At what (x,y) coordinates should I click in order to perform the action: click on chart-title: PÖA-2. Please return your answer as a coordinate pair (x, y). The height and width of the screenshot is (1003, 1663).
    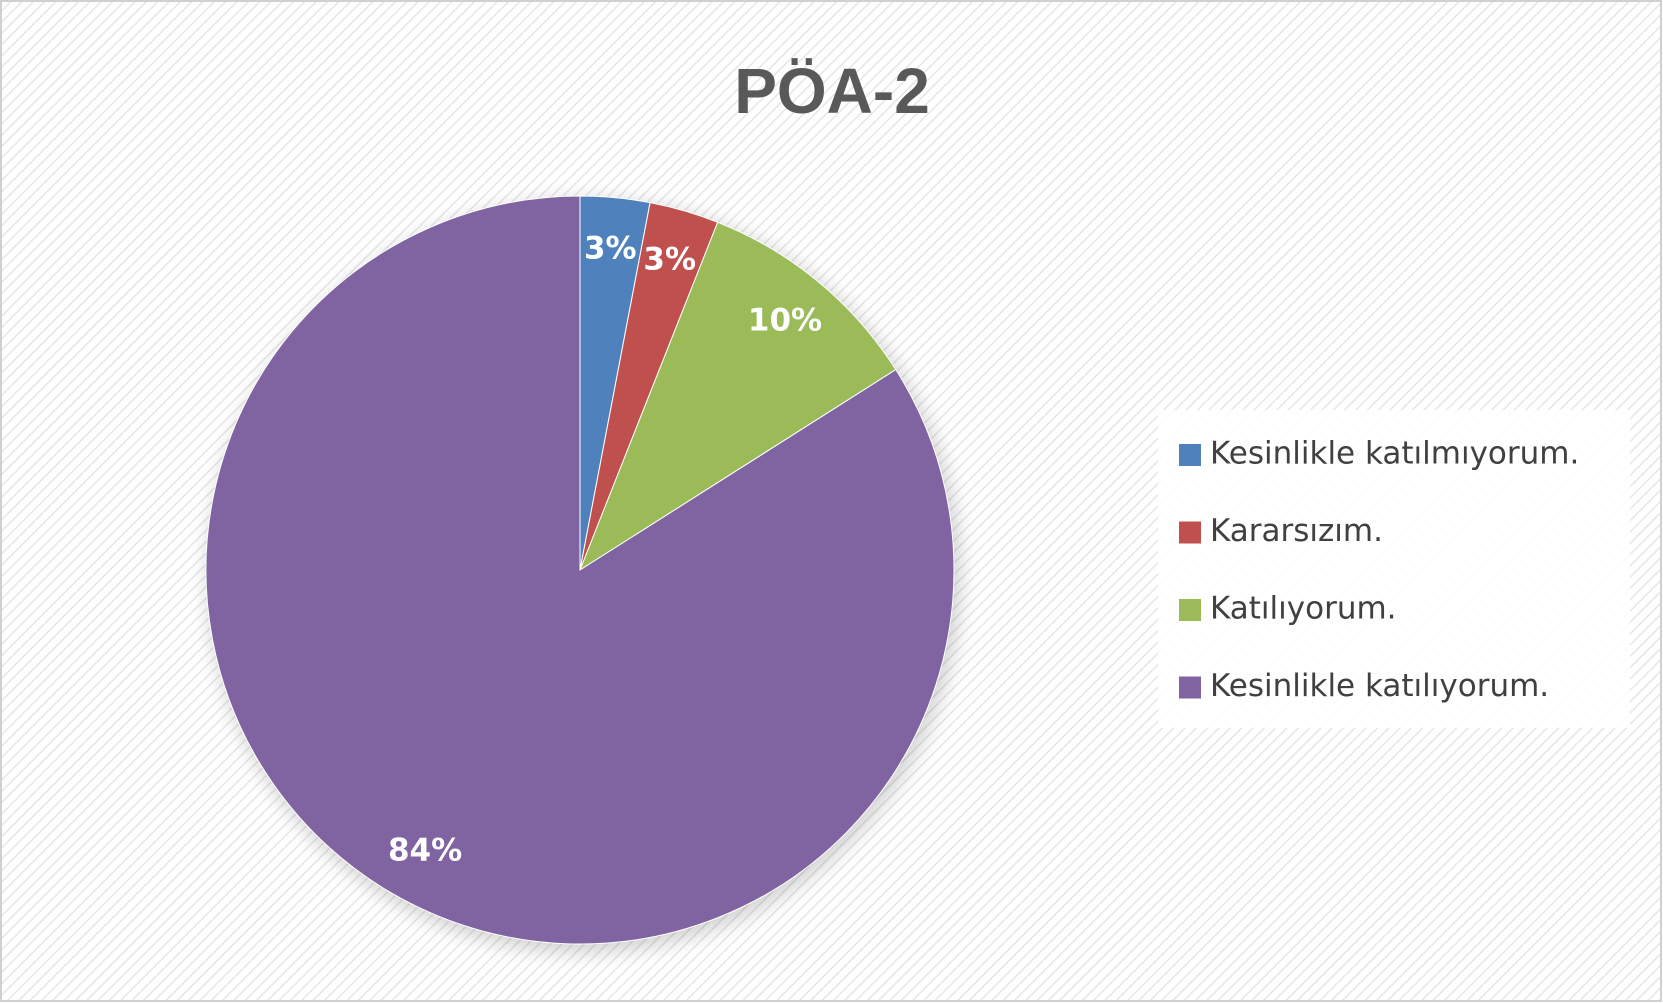
    Looking at the image, I should click on (832, 91).